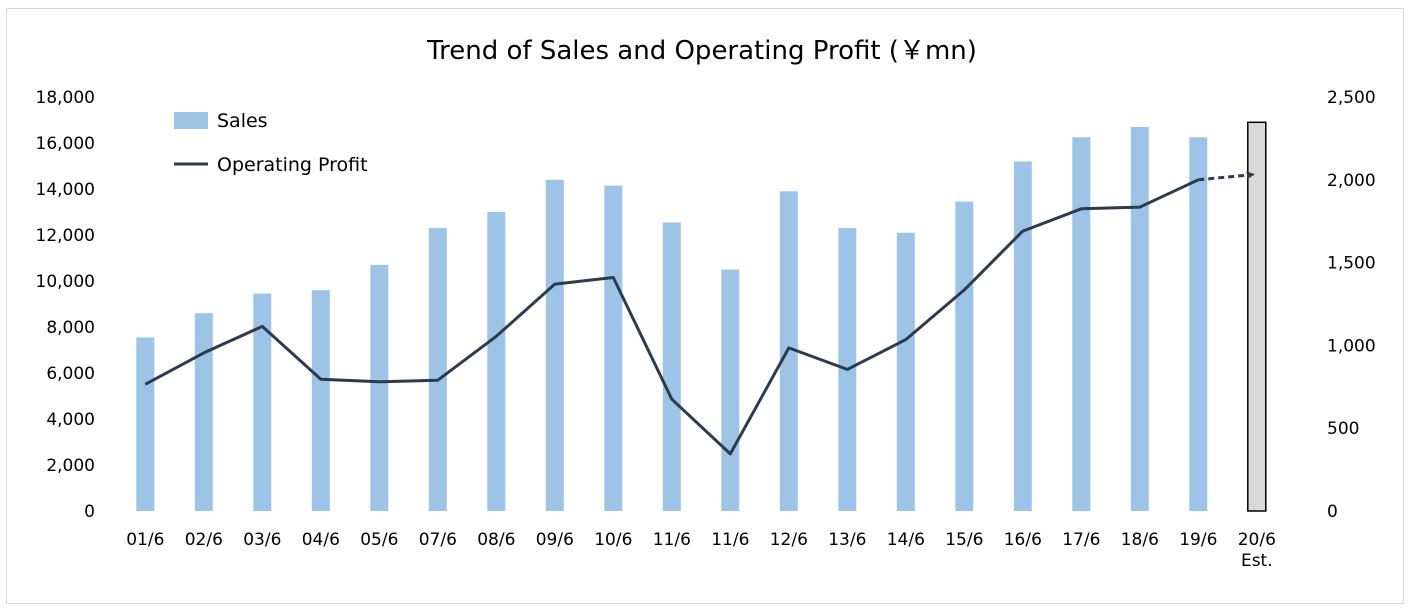 The height and width of the screenshot is (613, 1414). I want to click on x-tick-label: 01/6, so click(145, 540).